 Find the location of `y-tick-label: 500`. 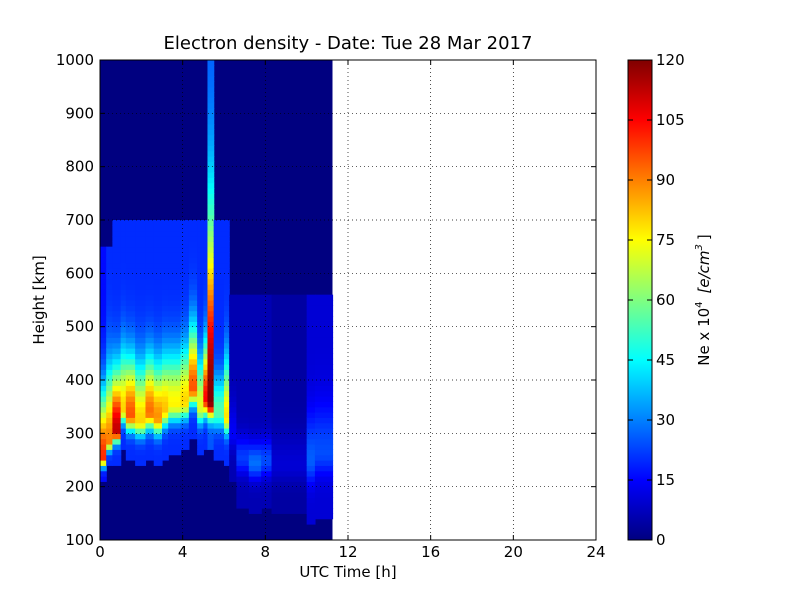

y-tick-label: 500 is located at coordinates (79, 327).